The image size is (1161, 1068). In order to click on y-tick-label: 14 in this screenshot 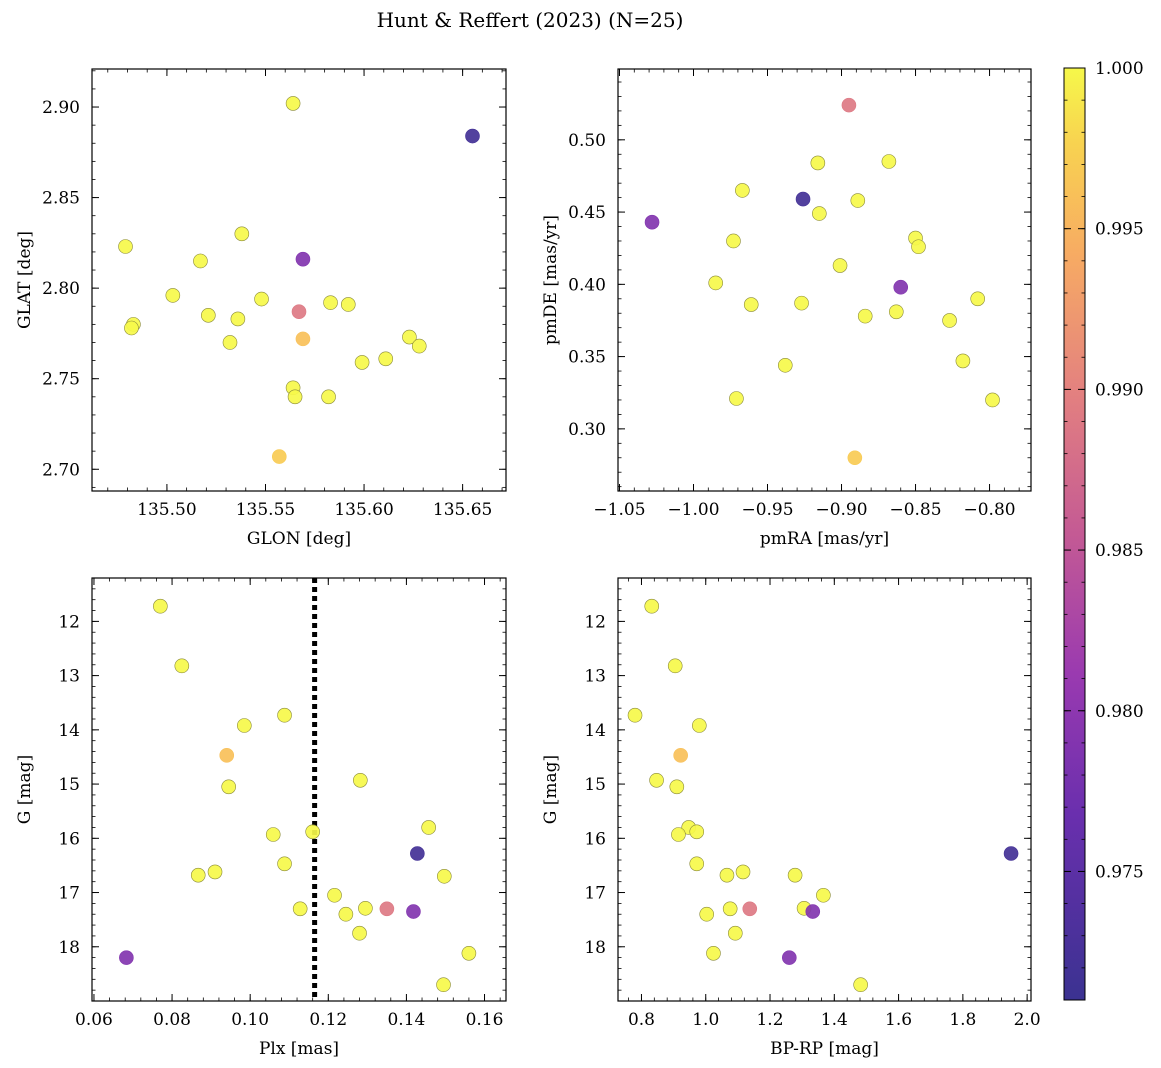, I will do `click(69, 731)`.